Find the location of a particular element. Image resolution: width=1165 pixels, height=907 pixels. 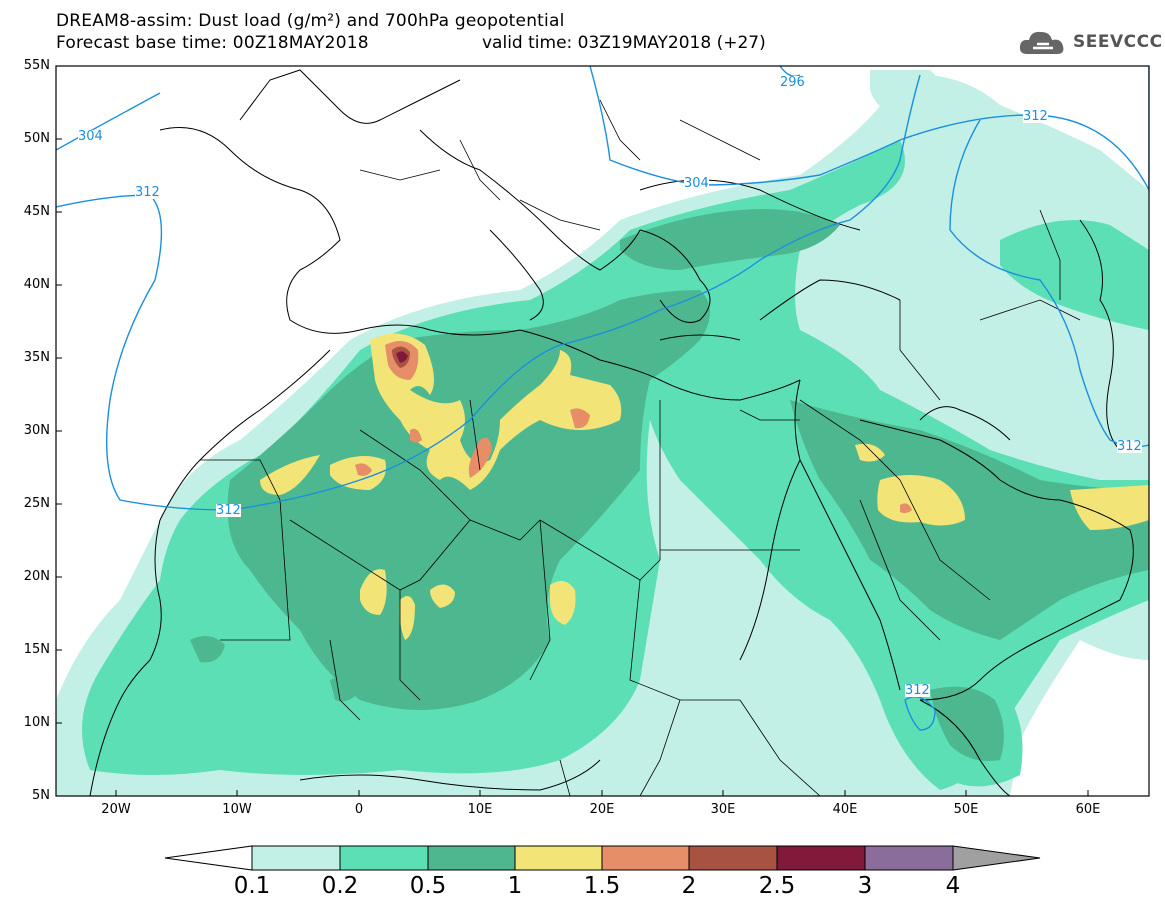

colorbar is located at coordinates (602, 858).